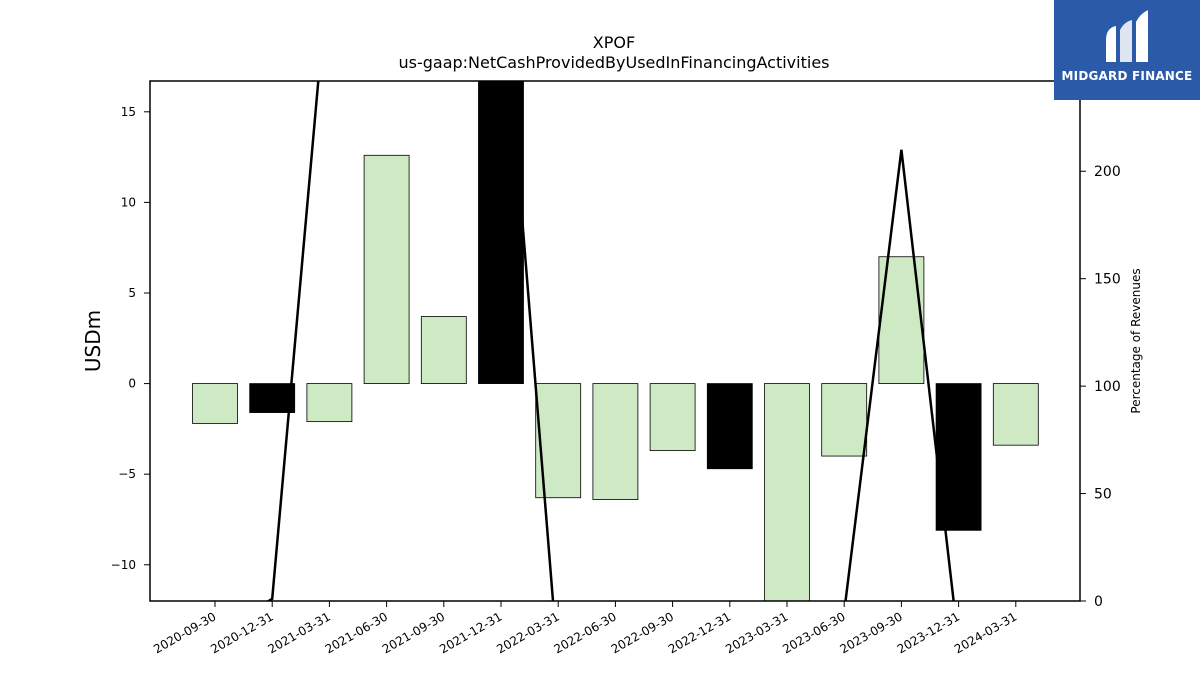  I want to click on y-tick-label: 10, so click(128, 202).